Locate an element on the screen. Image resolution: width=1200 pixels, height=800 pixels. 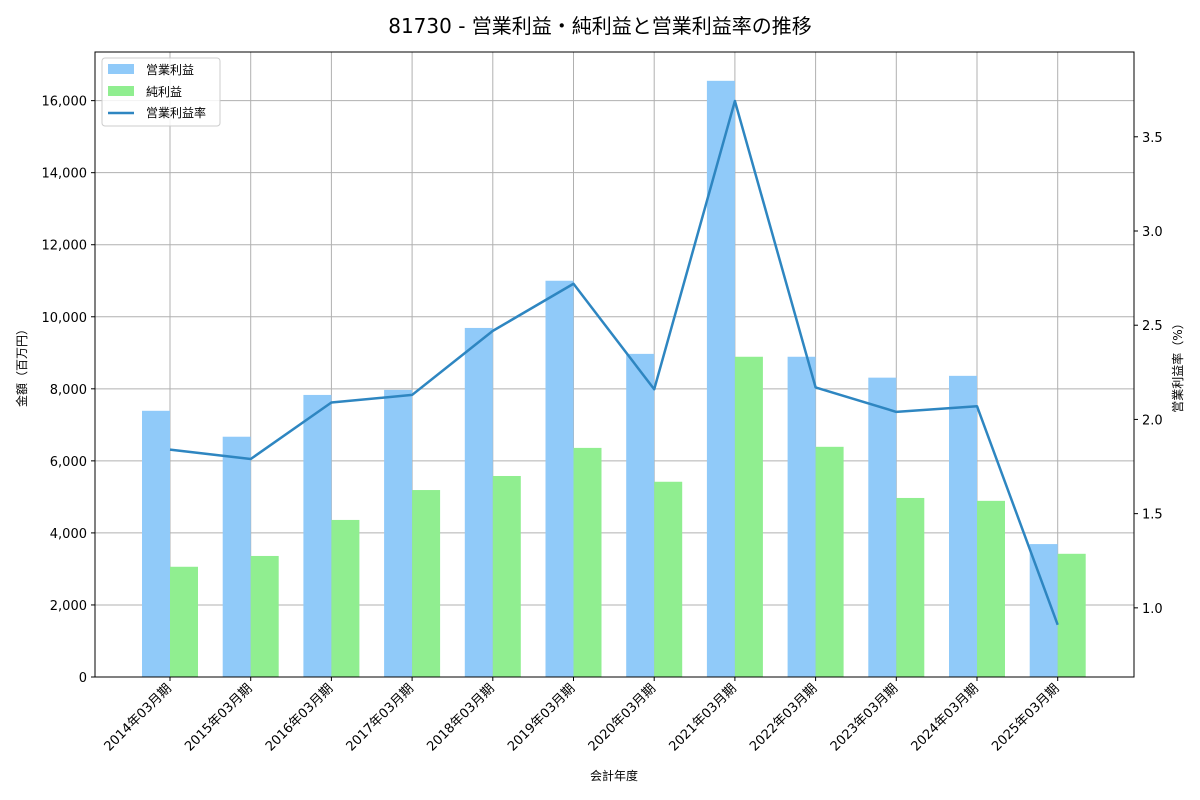
right-tick-label: 3.0 is located at coordinates (1152, 232).